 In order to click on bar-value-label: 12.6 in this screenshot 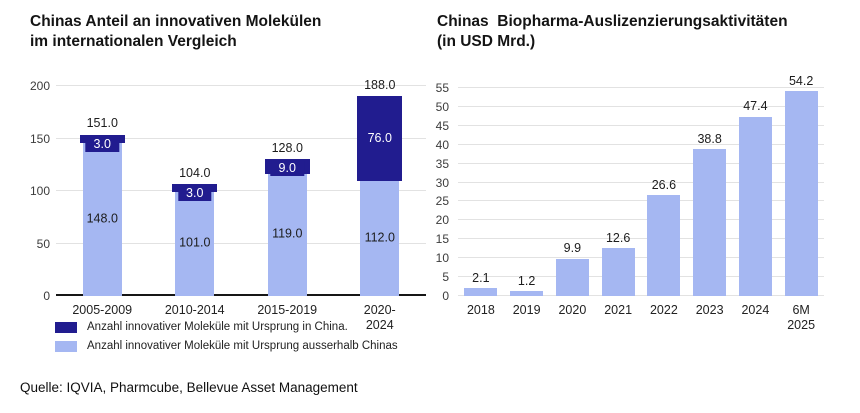, I will do `click(618, 237)`.